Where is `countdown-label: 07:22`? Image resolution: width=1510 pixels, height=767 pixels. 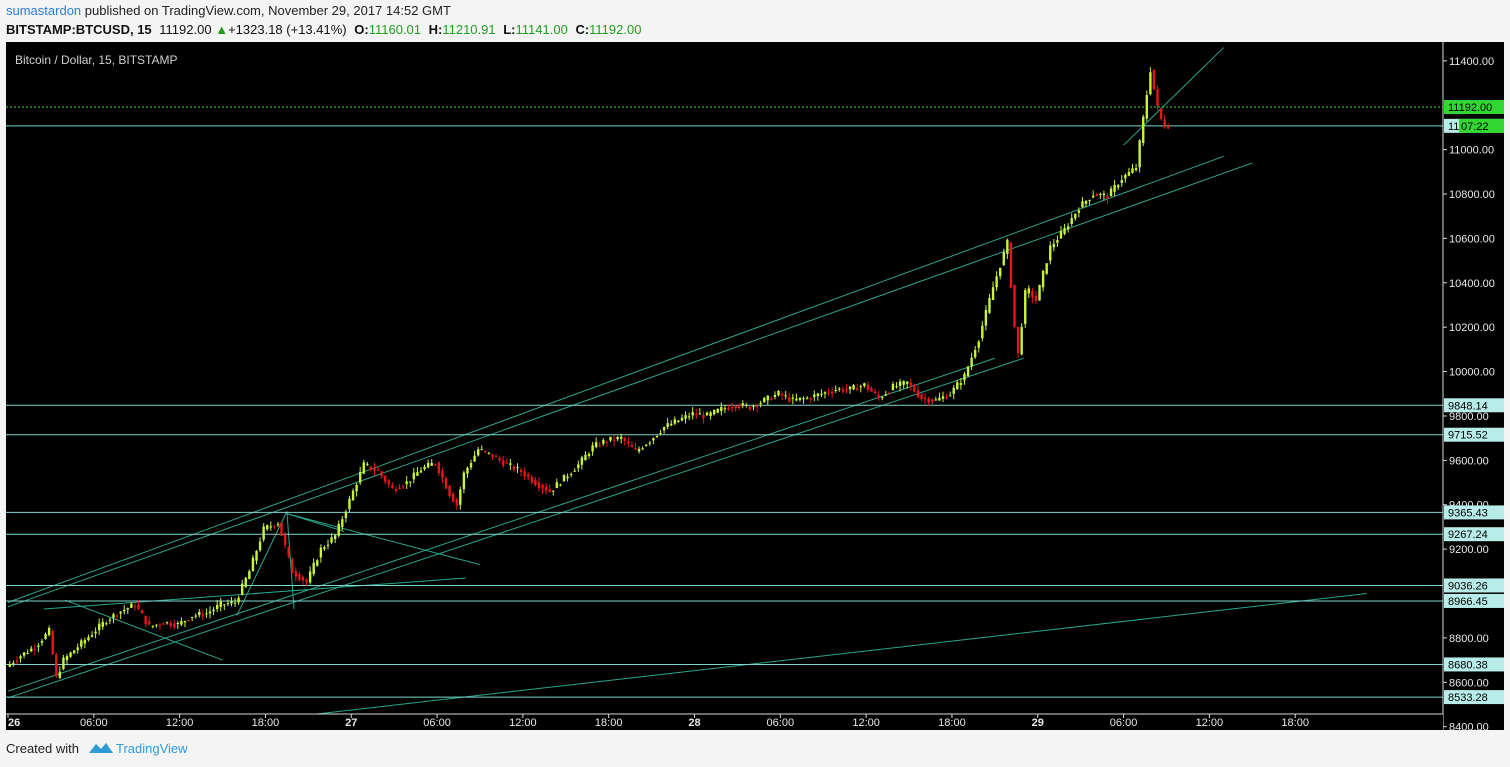
countdown-label: 07:22 is located at coordinates (1475, 127).